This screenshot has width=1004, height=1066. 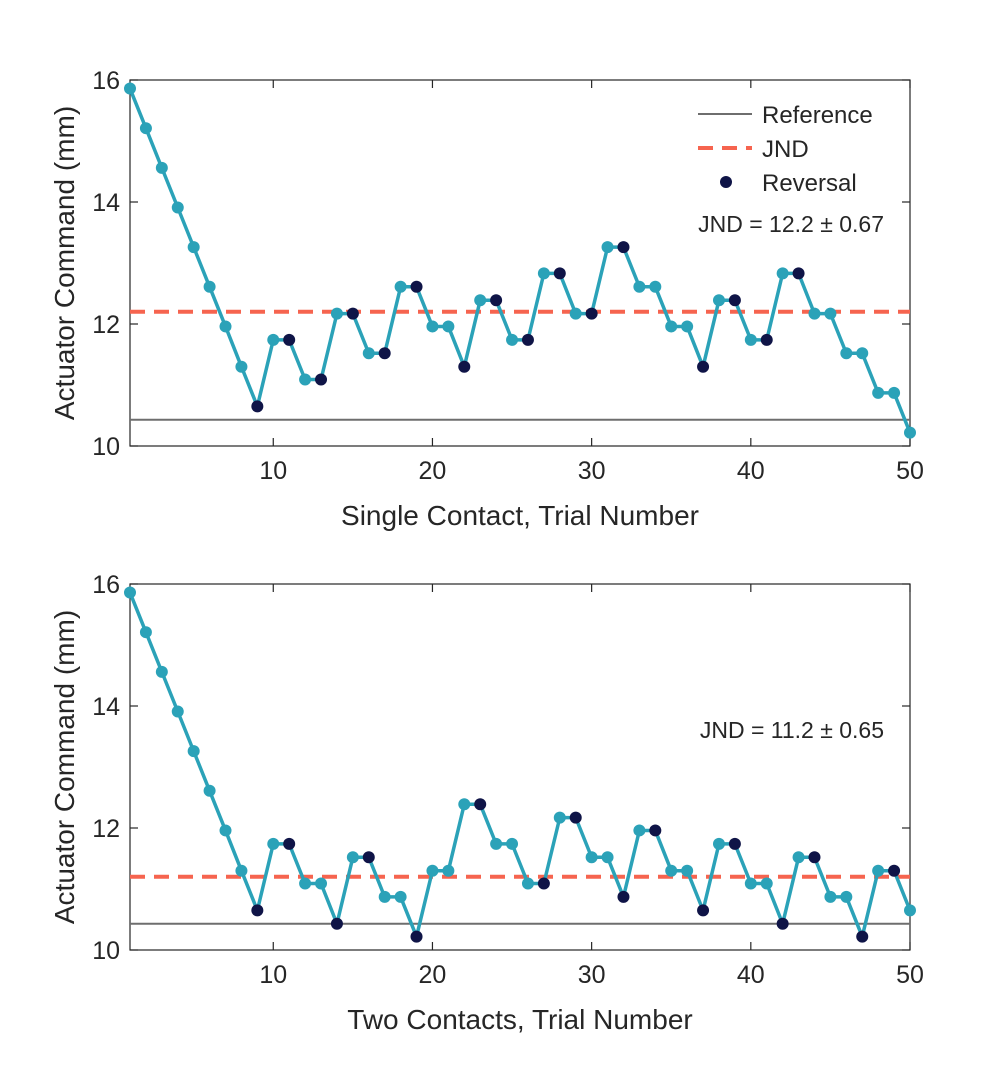 What do you see at coordinates (726, 182) in the screenshot?
I see `legend-reversal-swatch` at bounding box center [726, 182].